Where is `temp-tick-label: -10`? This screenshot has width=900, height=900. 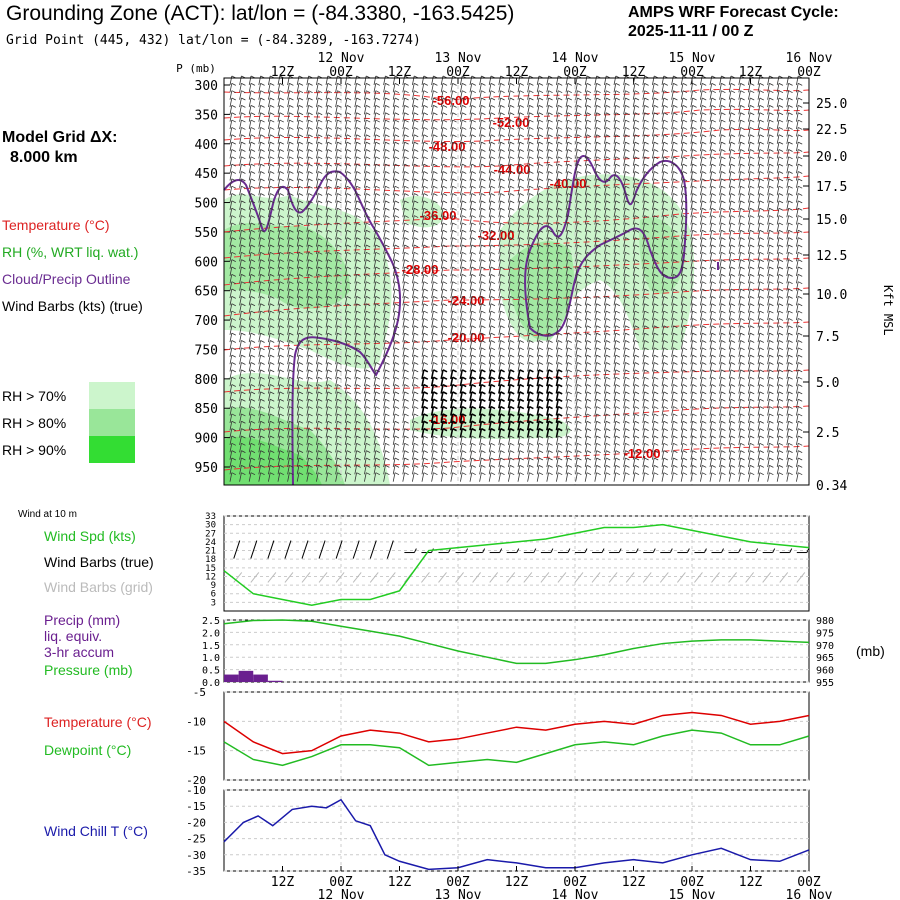 temp-tick-label: -10 is located at coordinates (196, 721).